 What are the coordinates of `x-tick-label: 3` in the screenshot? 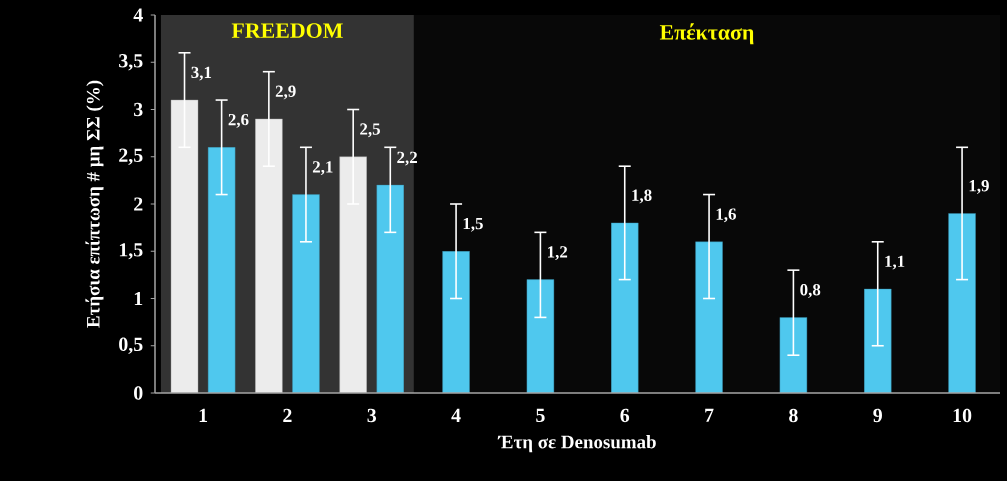 It's located at (372, 415).